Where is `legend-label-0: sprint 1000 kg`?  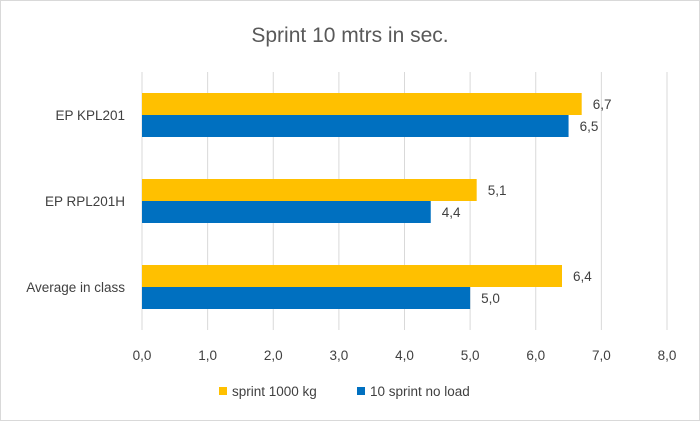 legend-label-0: sprint 1000 kg is located at coordinates (274, 391).